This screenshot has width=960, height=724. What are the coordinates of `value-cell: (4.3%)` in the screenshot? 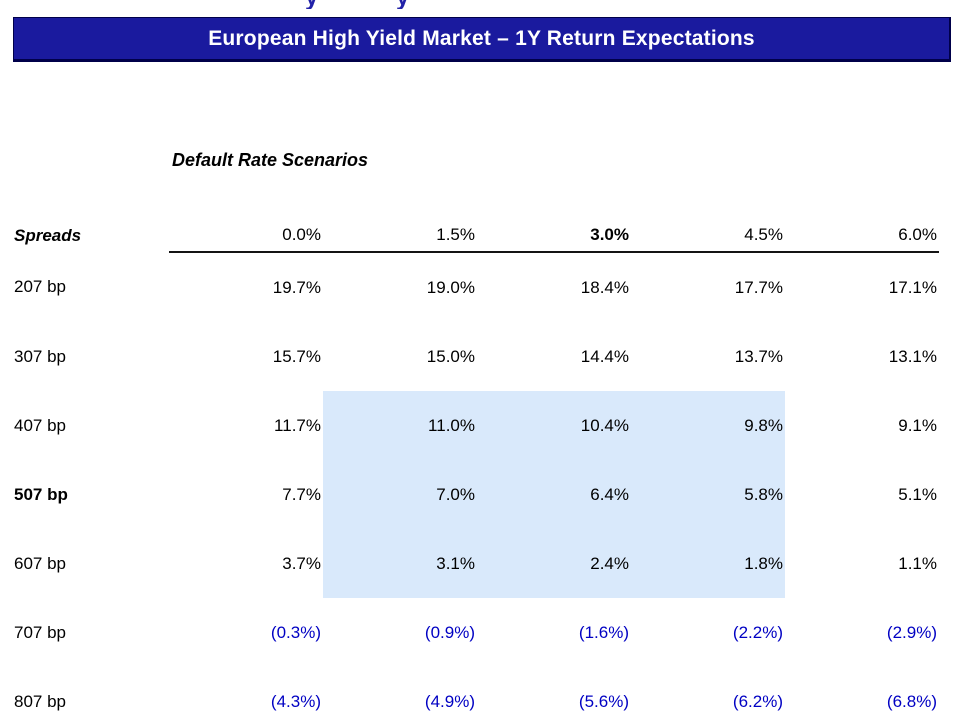 It's located at (295, 701).